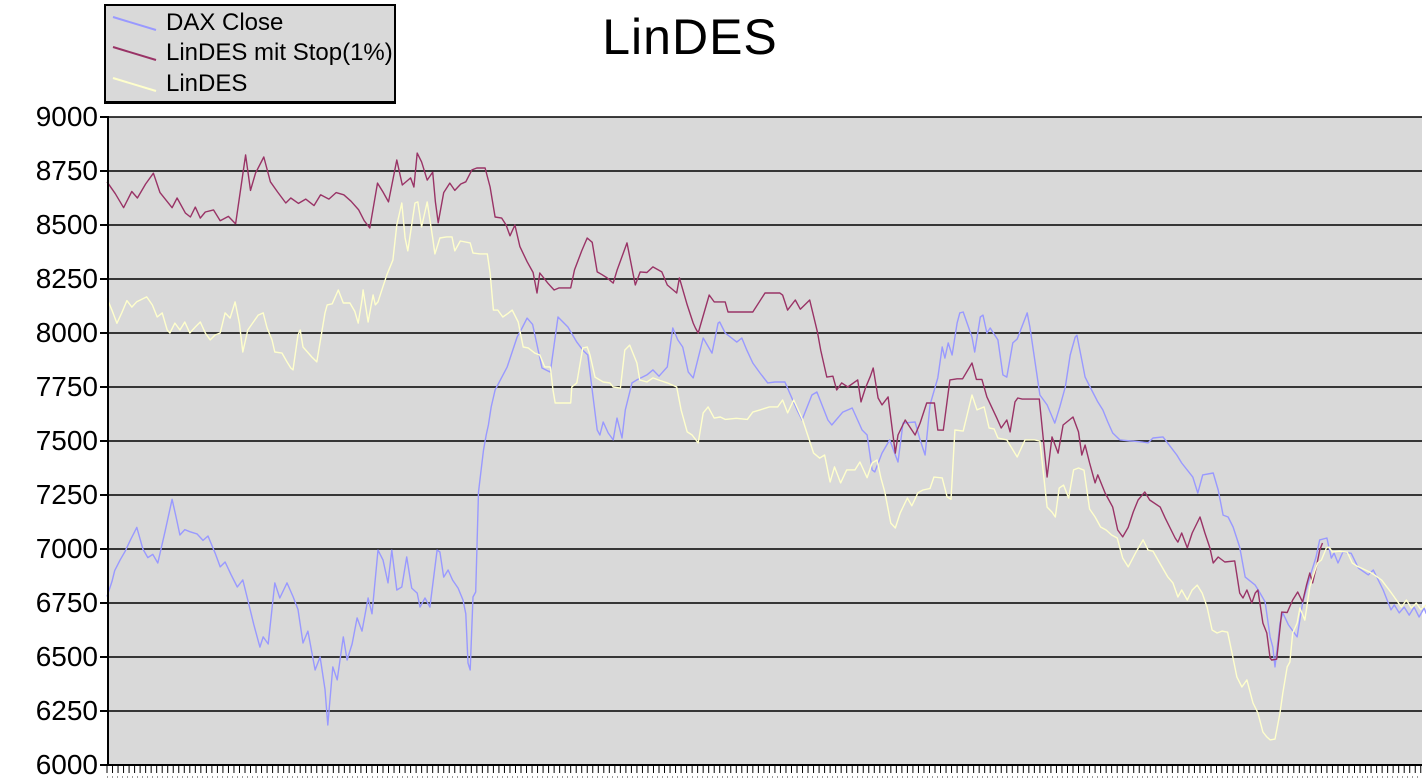 The image size is (1426, 781). Describe the element at coordinates (66, 494) in the screenshot. I see `y-axis-label: 7250` at that location.